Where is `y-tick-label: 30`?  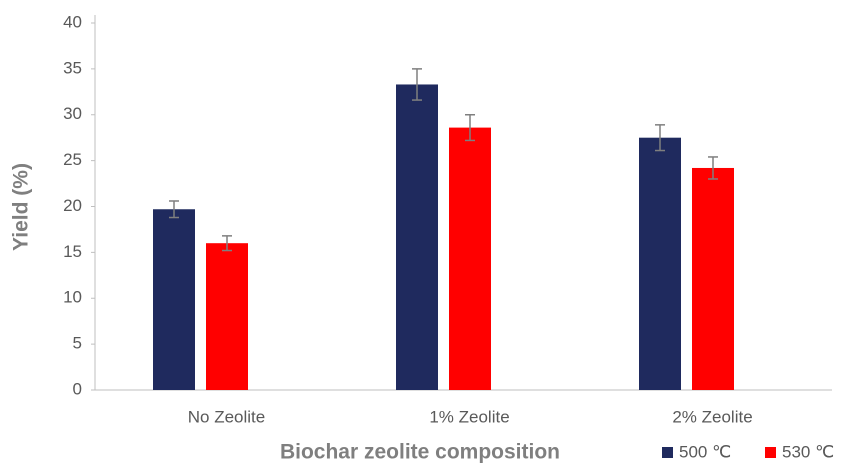 y-tick-label: 30 is located at coordinates (72, 113).